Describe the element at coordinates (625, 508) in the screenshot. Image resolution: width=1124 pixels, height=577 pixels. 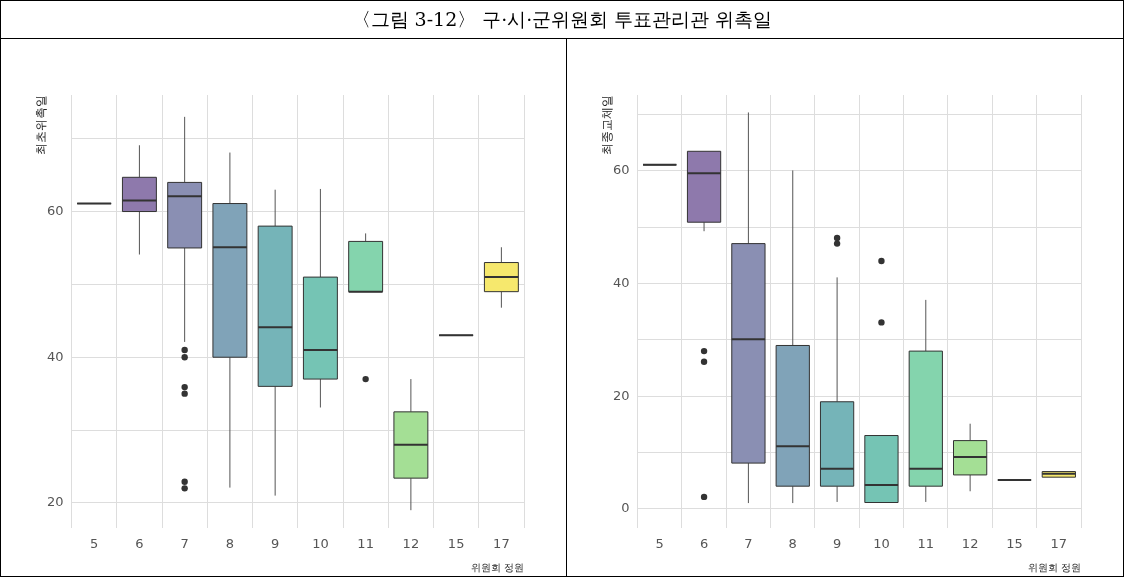
I see `y-tick-label: 0` at that location.